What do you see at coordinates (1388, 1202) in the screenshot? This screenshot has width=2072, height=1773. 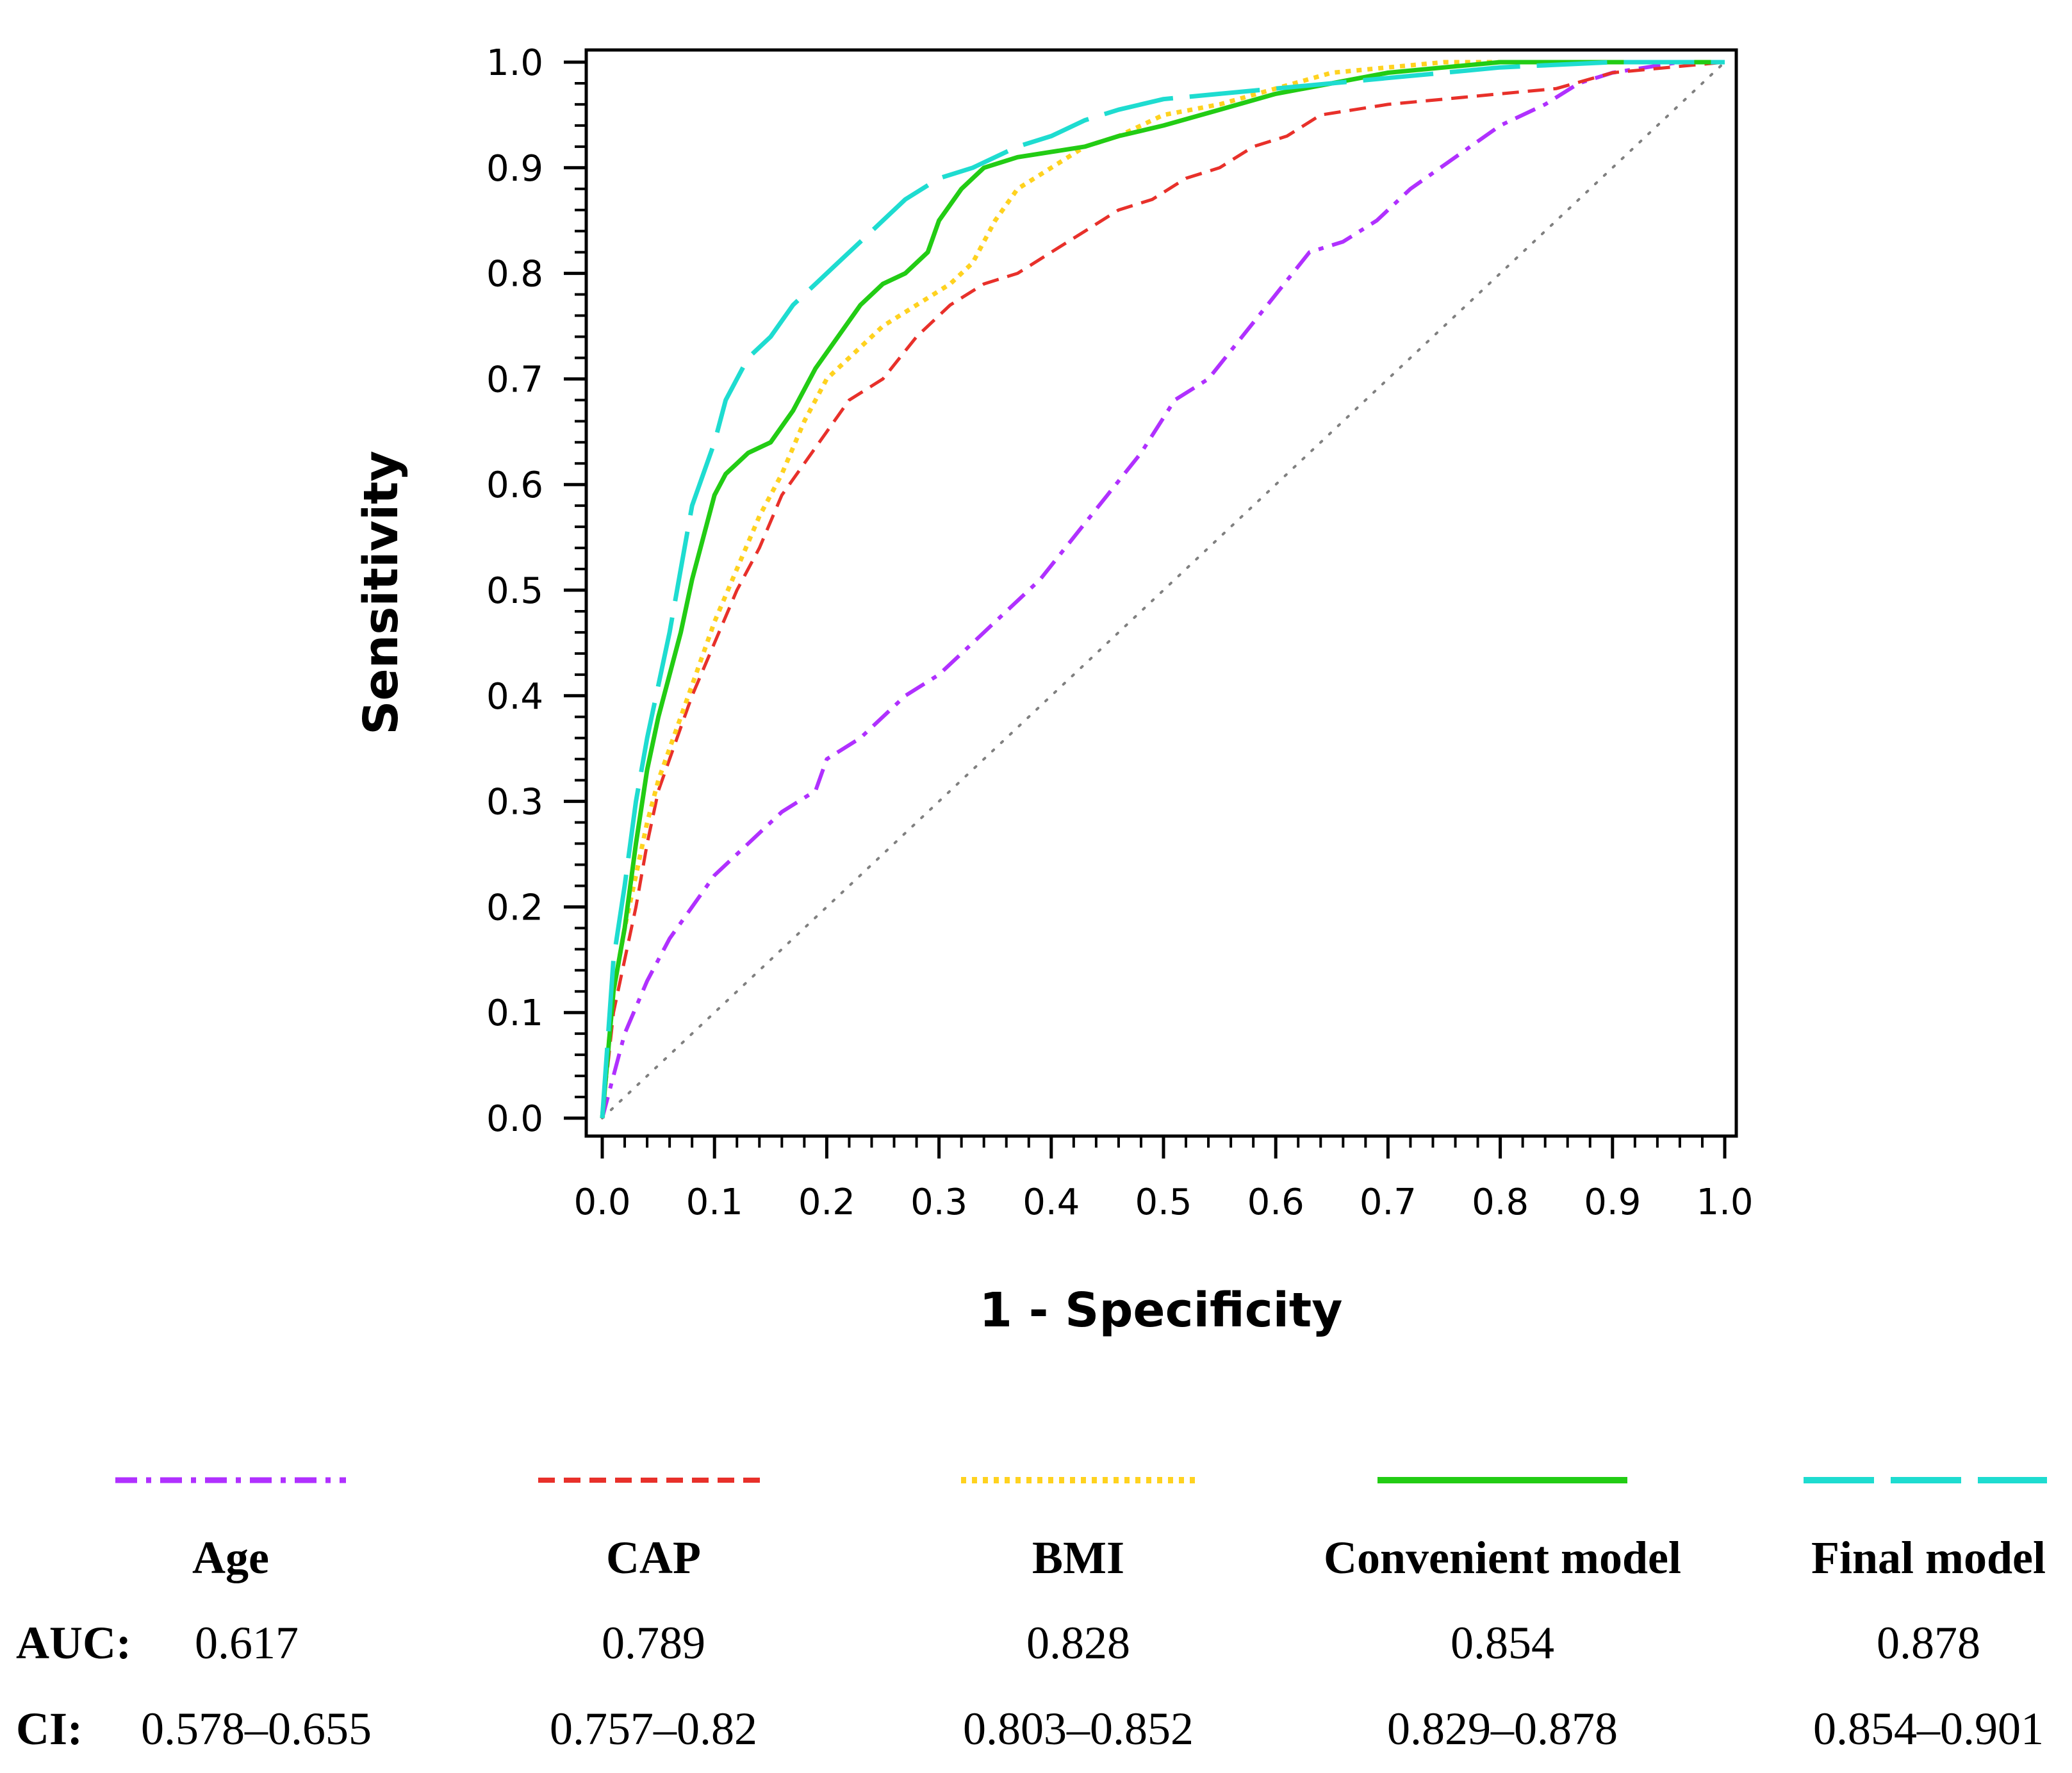 I see `x-tick-label: 0.7` at bounding box center [1388, 1202].